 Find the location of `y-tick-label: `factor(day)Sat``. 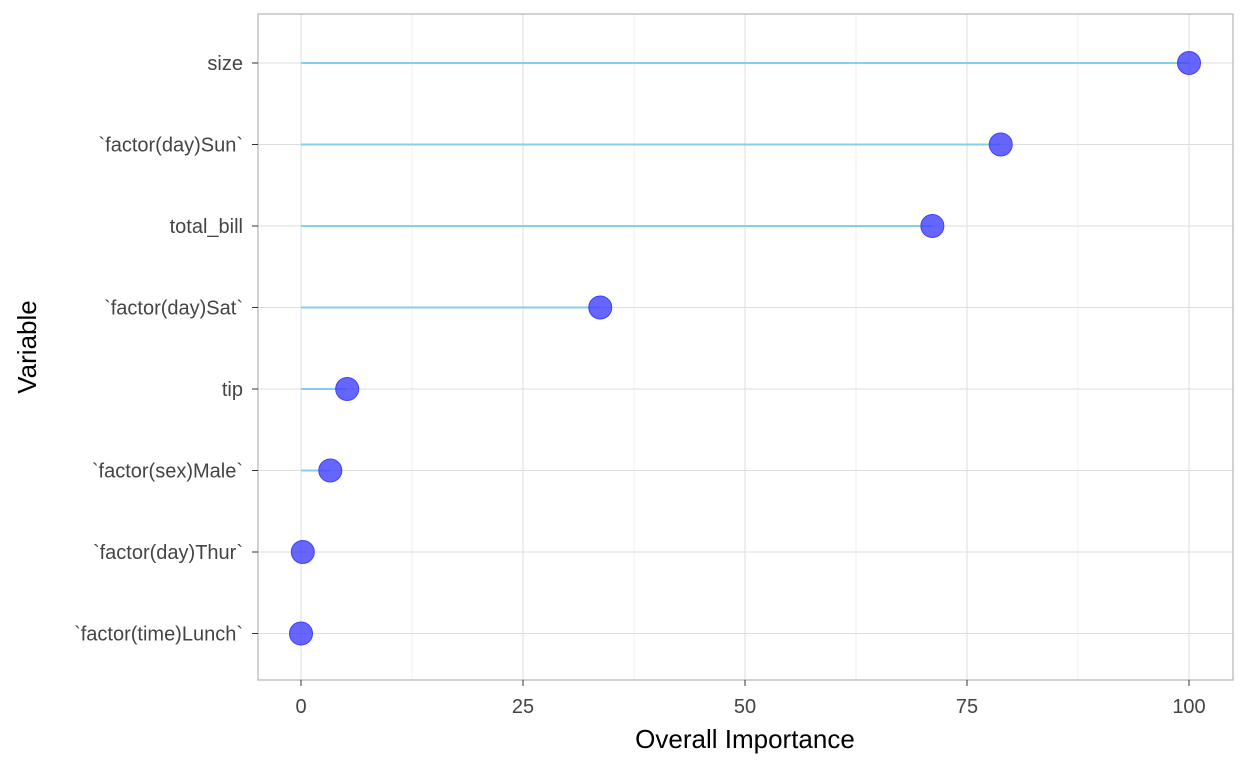

y-tick-label: `factor(day)Sat` is located at coordinates (173, 309).